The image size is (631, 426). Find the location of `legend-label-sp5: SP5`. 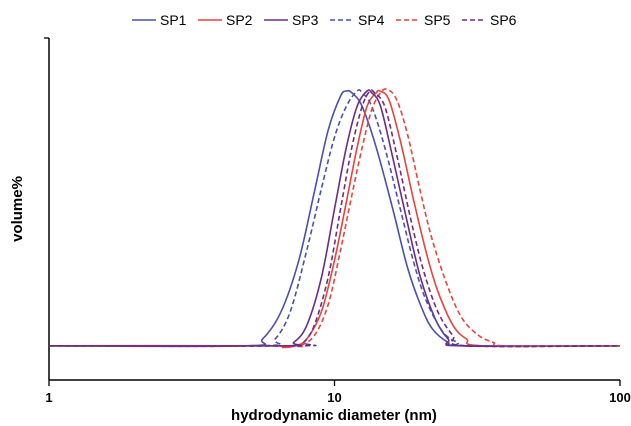

legend-label-sp5: SP5 is located at coordinates (437, 20).